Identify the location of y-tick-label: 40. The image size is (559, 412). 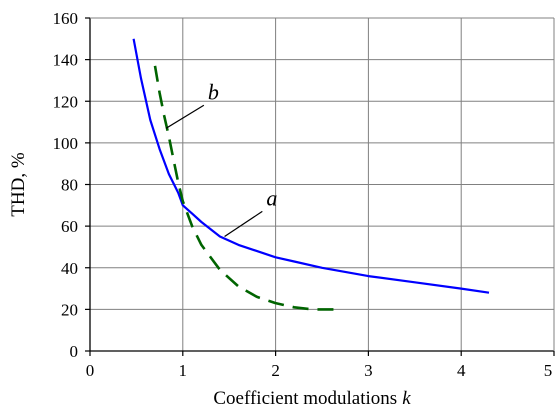
(69, 268).